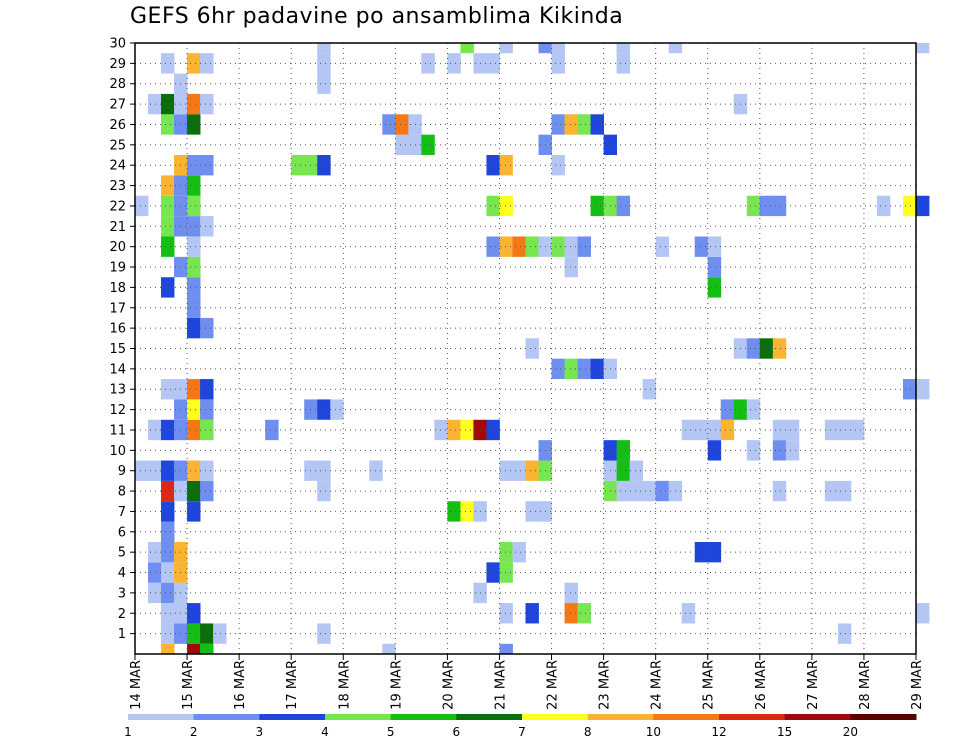 Image resolution: width=960 pixels, height=742 pixels. I want to click on y-tick-label: 3, so click(122, 593).